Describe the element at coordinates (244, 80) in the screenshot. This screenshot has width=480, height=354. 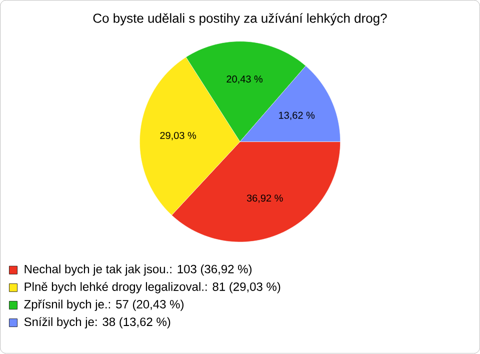
I see `data-label: 20,43 %` at that location.